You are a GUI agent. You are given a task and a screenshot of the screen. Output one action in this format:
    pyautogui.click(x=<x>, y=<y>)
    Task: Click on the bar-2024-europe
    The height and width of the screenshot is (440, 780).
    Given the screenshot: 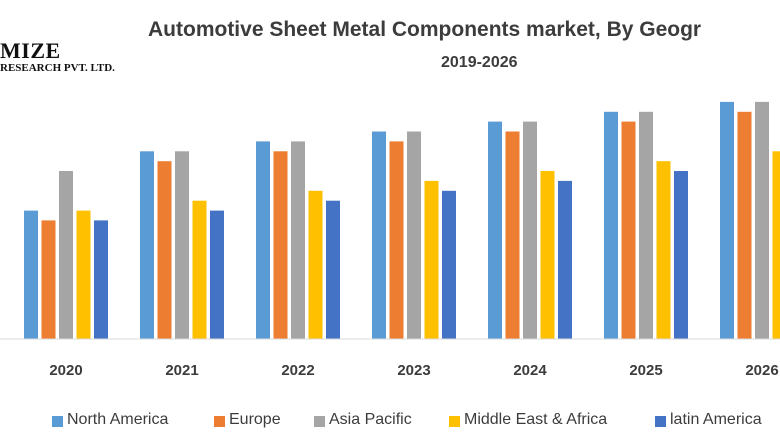 What is the action you would take?
    pyautogui.click(x=512, y=235)
    